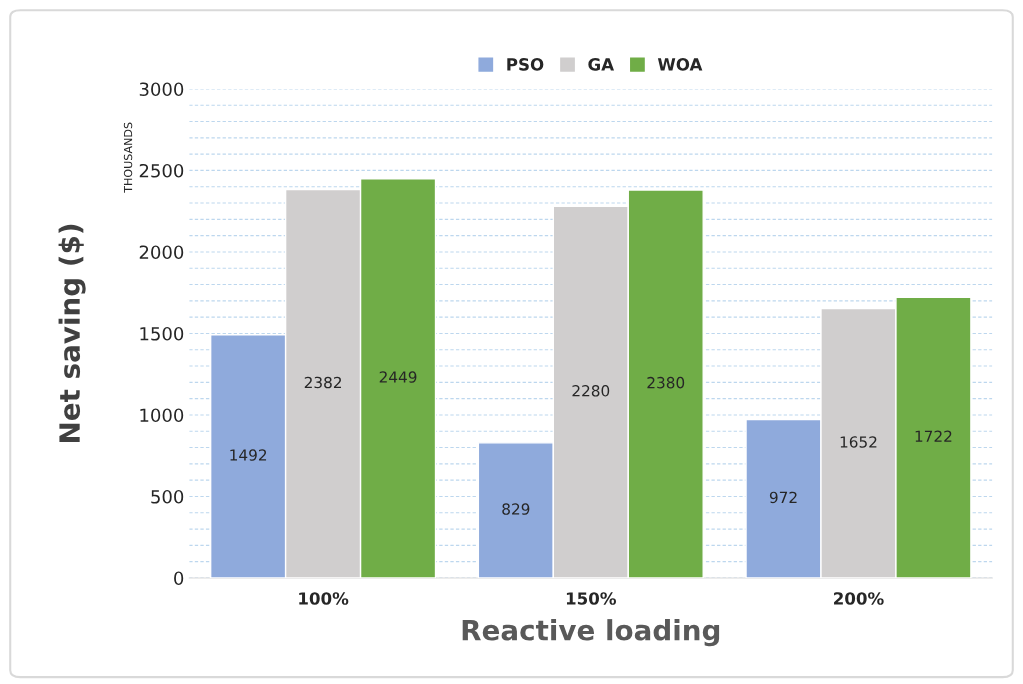 Image resolution: width=1023 pixels, height=684 pixels. I want to click on y-tick-label: 2000, so click(161, 252).